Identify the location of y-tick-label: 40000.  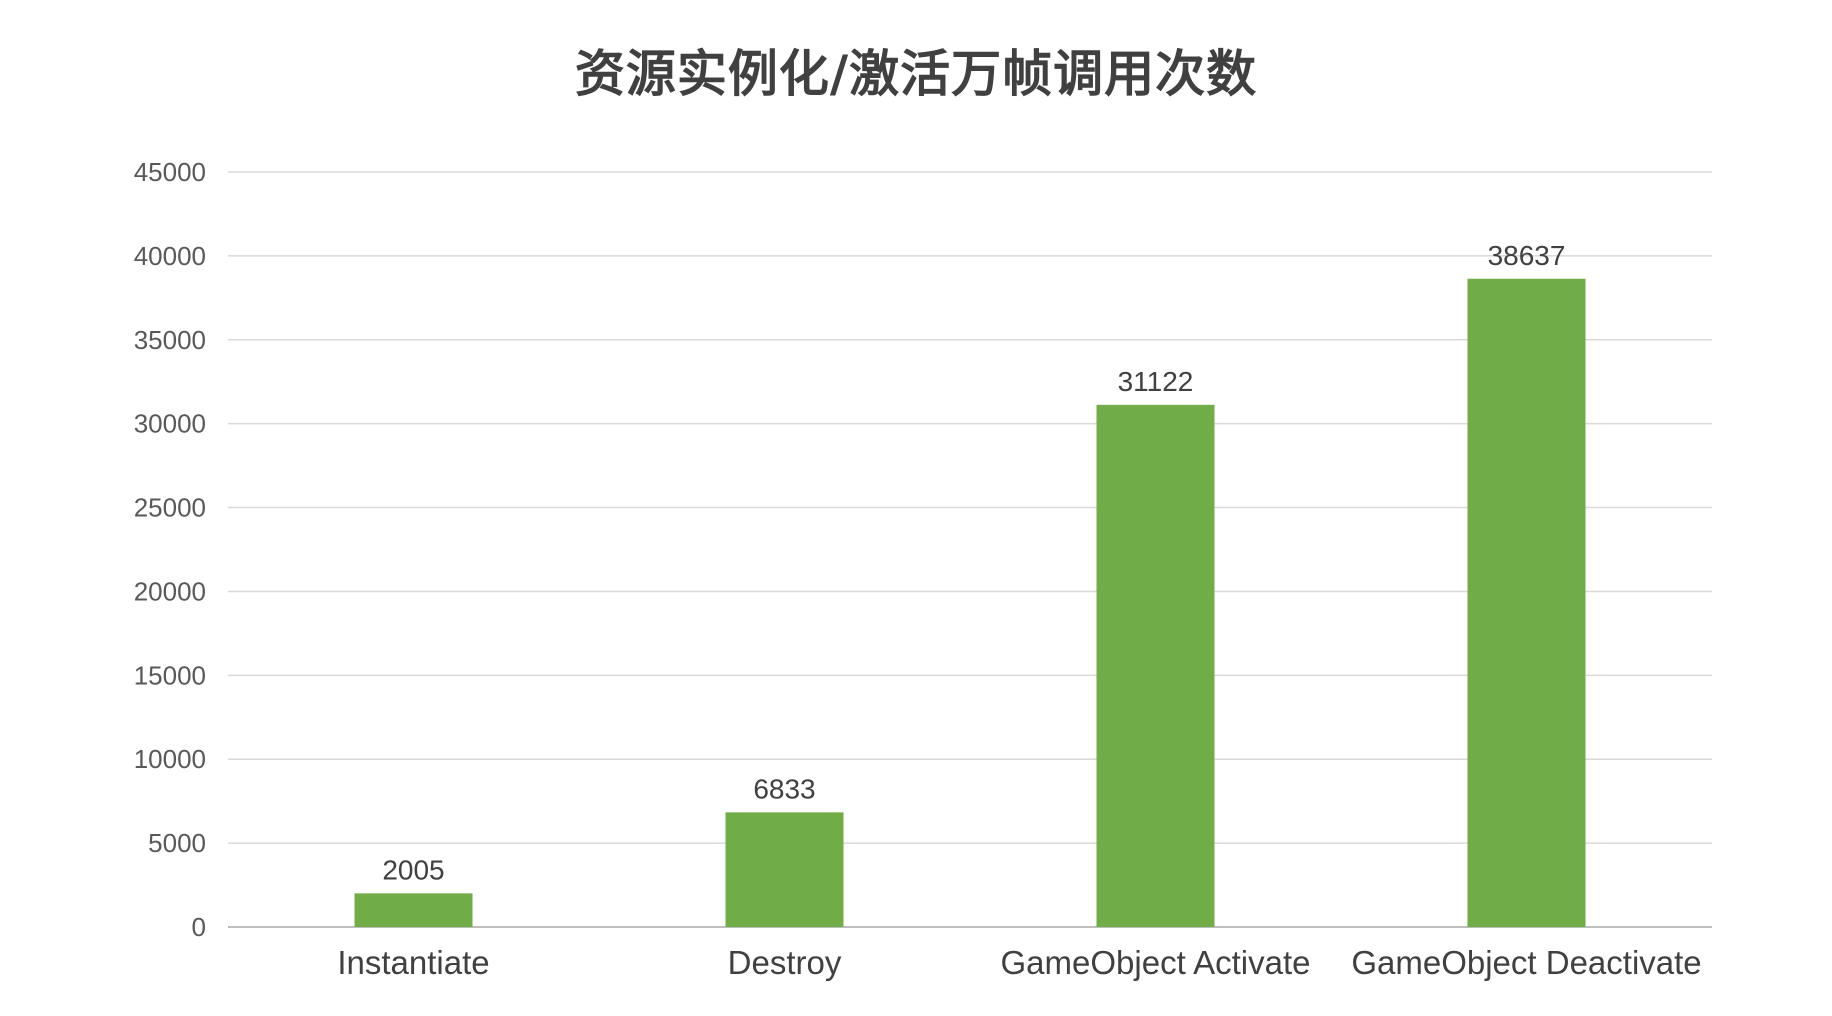
(170, 256).